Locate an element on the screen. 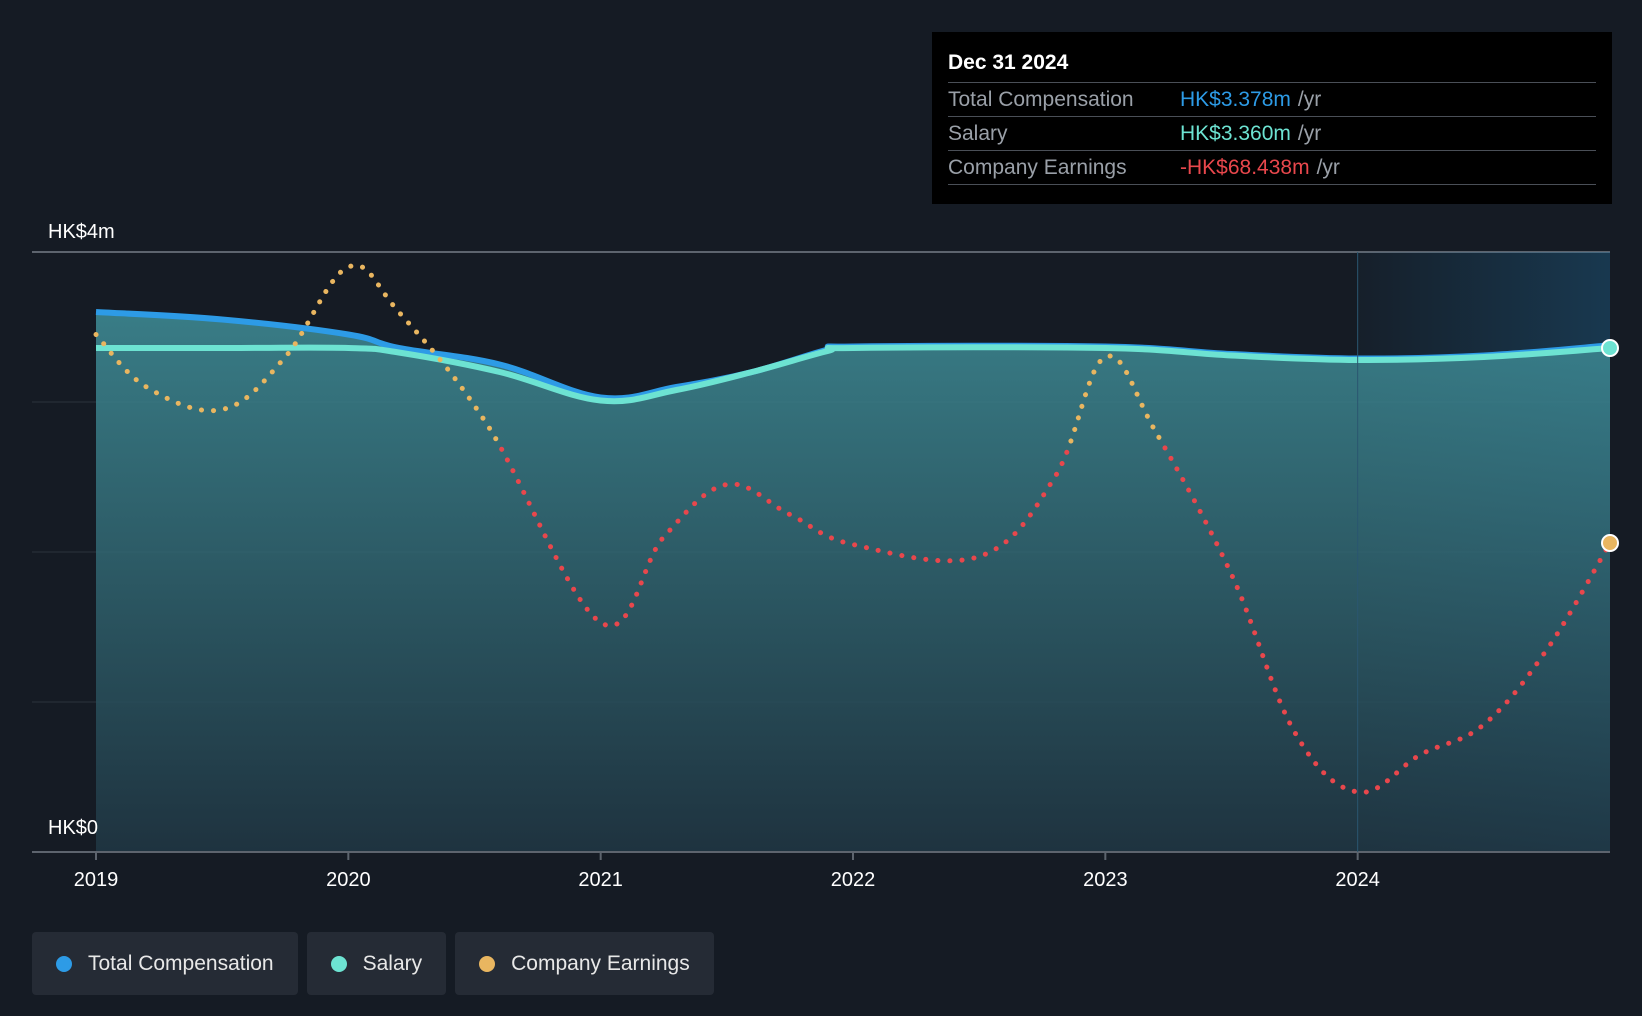 This screenshot has height=1016, width=1642. x-axis-ticks: 2019 2020 2021 2022 2023 2024 is located at coordinates (727, 871).